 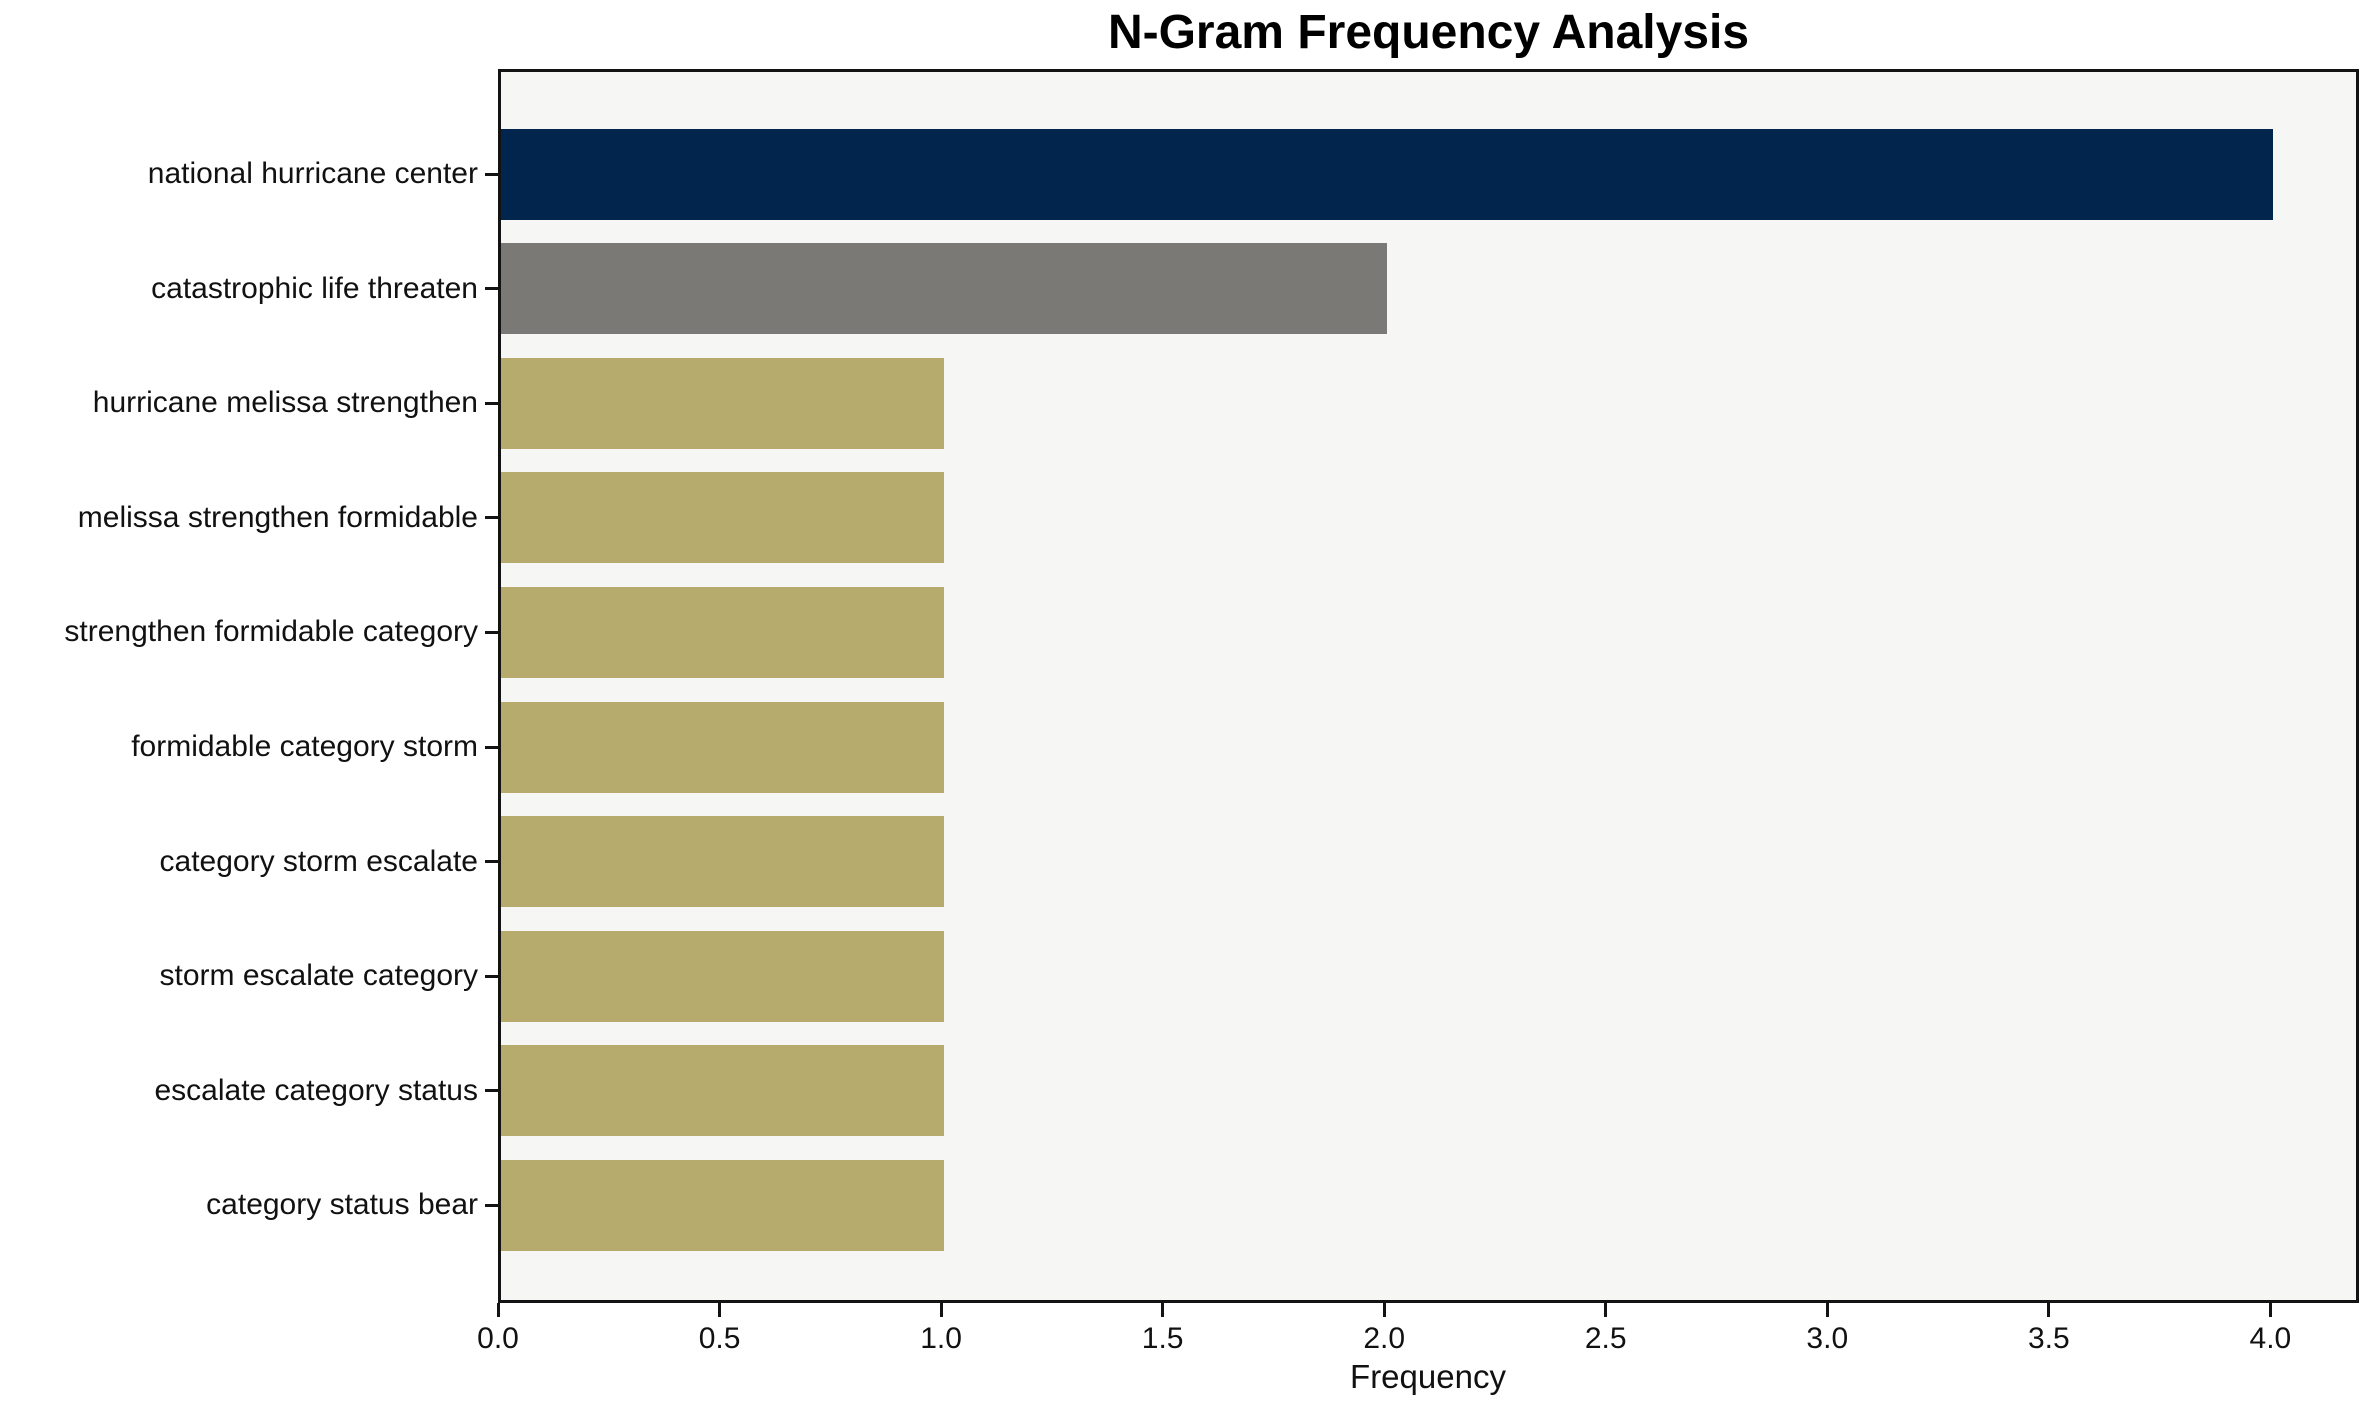 What do you see at coordinates (316, 1090) in the screenshot?
I see `y-tick-label: escalate category status` at bounding box center [316, 1090].